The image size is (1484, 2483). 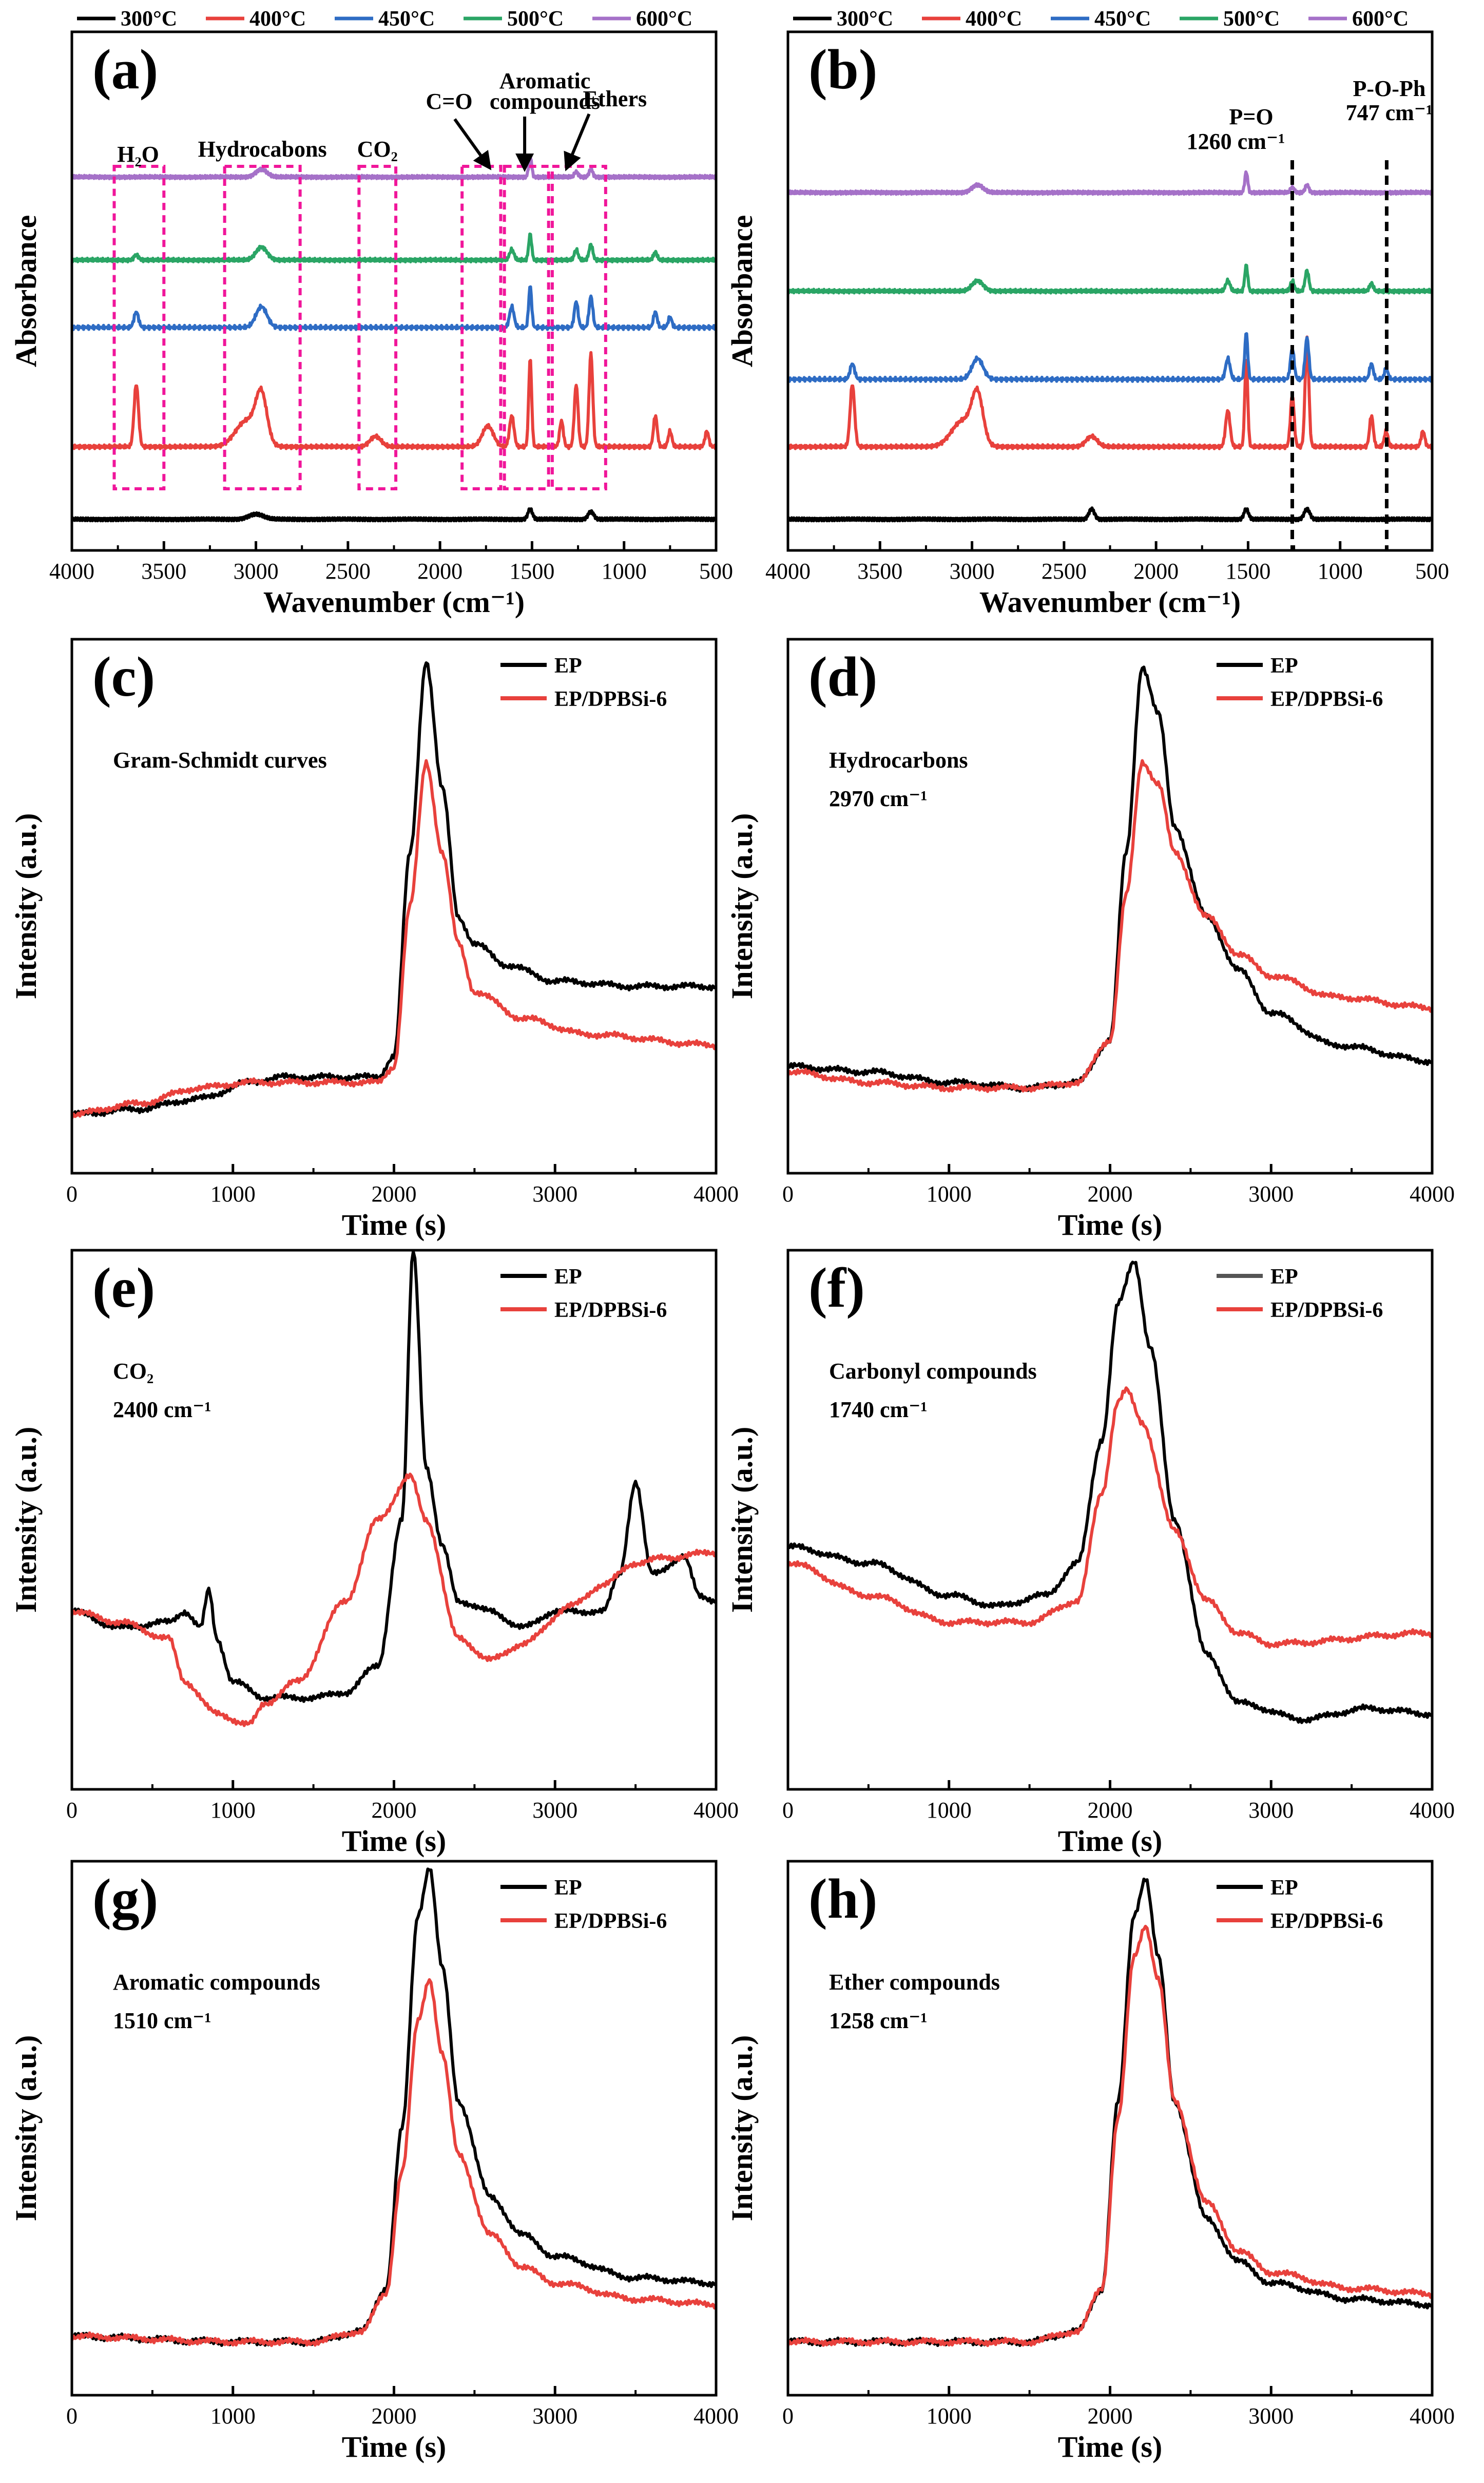 I want to click on panel-annotation: Aromatic compounds, so click(x=216, y=1982).